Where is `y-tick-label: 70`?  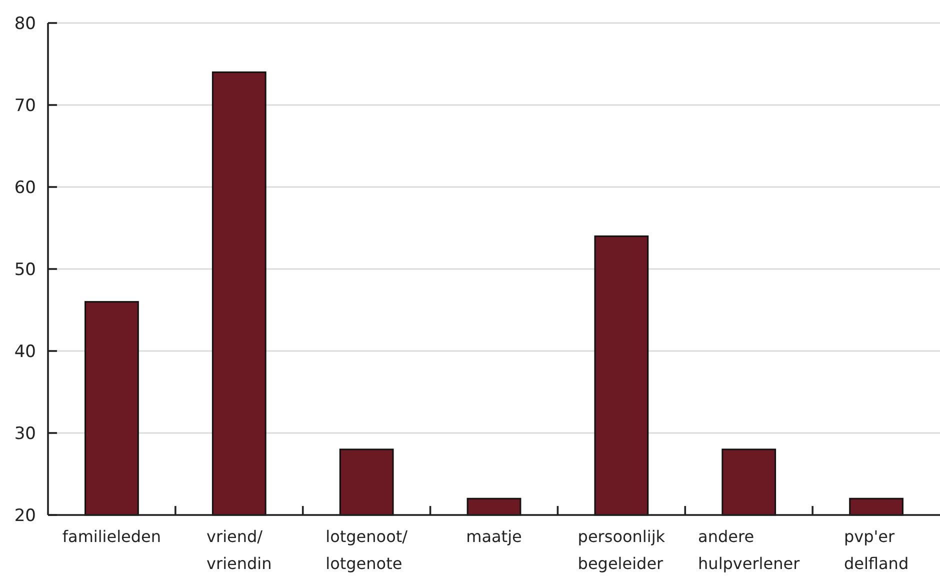 y-tick-label: 70 is located at coordinates (25, 106).